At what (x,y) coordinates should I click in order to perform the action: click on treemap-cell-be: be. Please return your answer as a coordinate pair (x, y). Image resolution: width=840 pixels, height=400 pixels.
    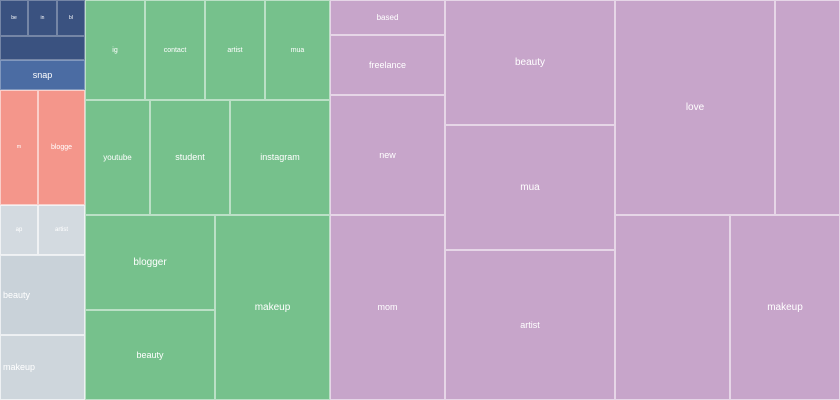
    Looking at the image, I should click on (14, 18).